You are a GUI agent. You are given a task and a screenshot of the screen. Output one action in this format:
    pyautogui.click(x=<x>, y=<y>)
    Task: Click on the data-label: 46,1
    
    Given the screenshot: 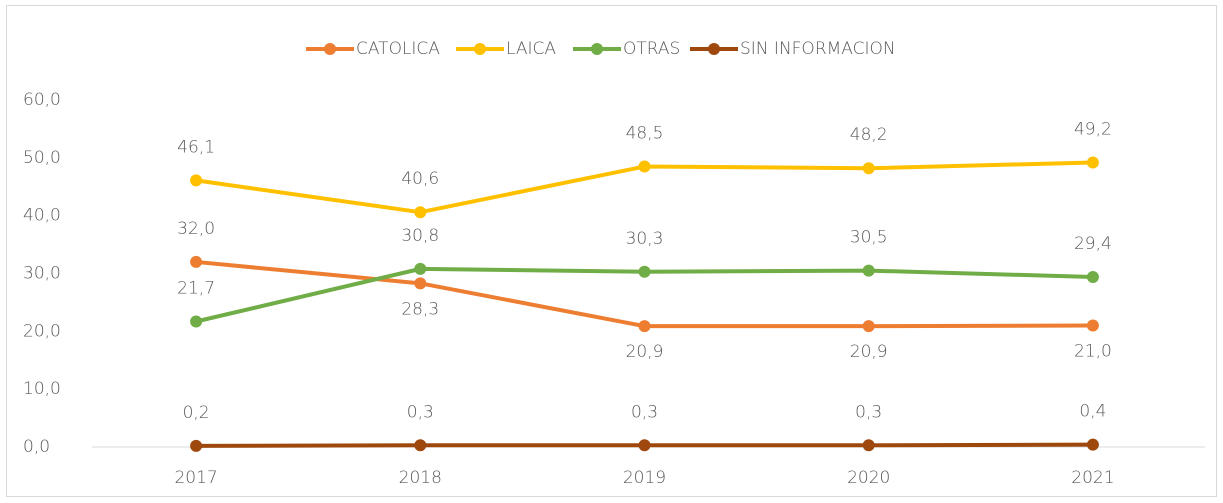 What is the action you would take?
    pyautogui.click(x=196, y=147)
    